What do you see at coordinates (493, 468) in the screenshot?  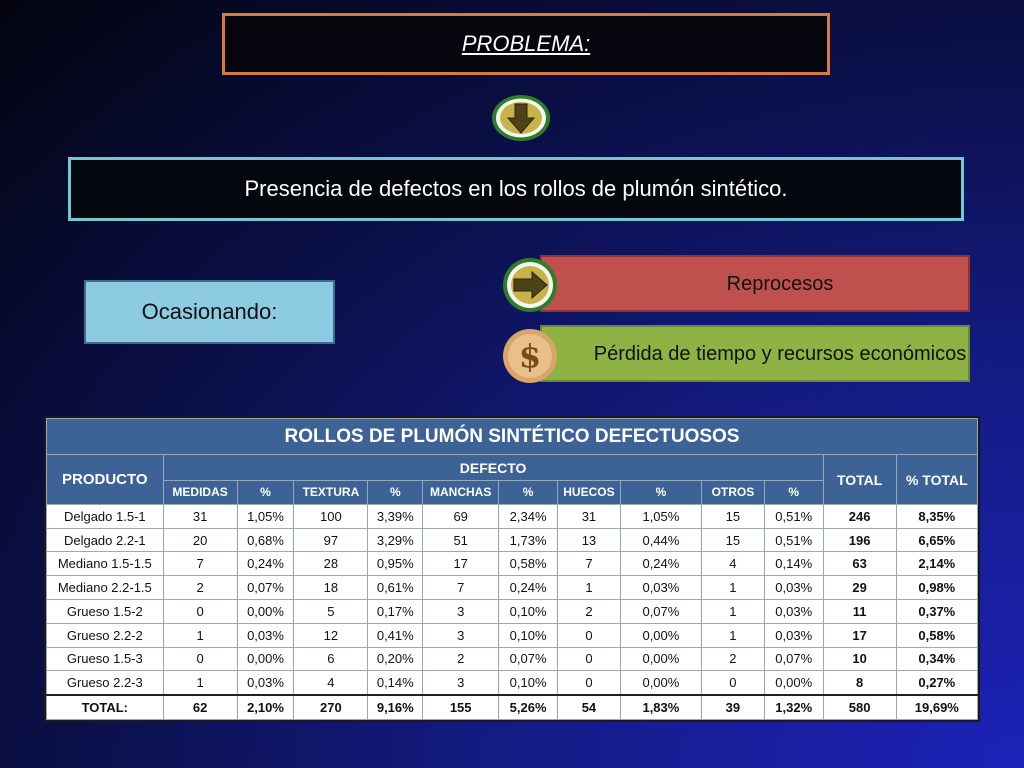 I see `defecto-header: DEFECTO` at bounding box center [493, 468].